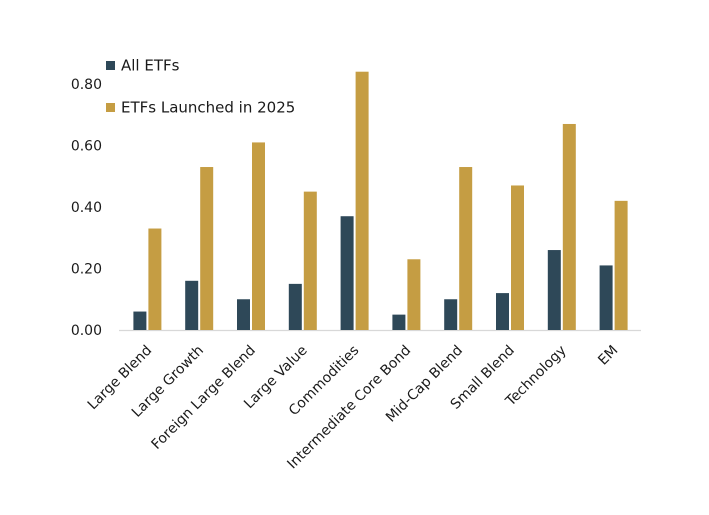 This screenshot has height=515, width=709. I want to click on y-tick-label: 0.20, so click(86, 270).